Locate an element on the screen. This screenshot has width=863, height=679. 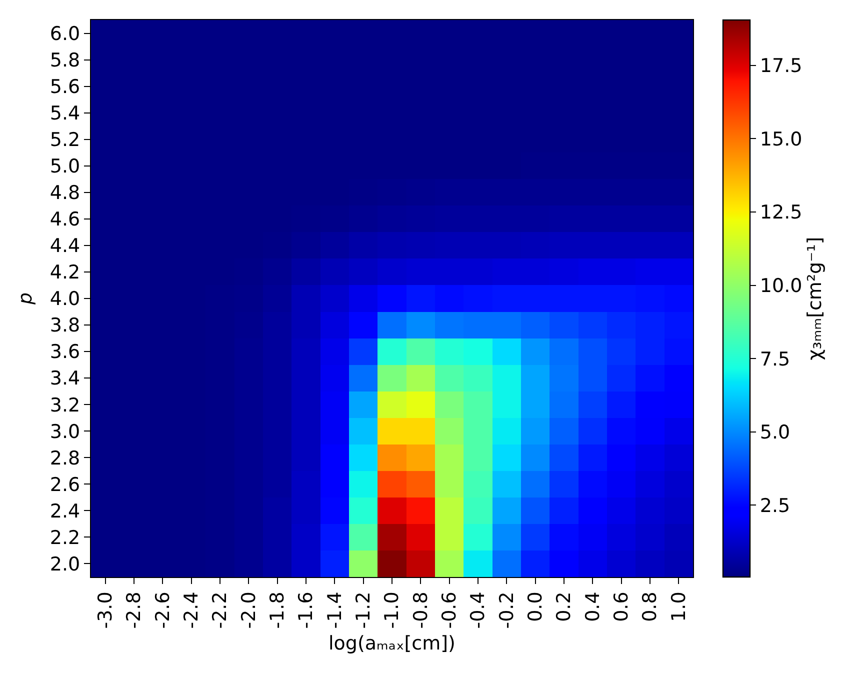
y-tick-label: 2.4 is located at coordinates (65, 511).